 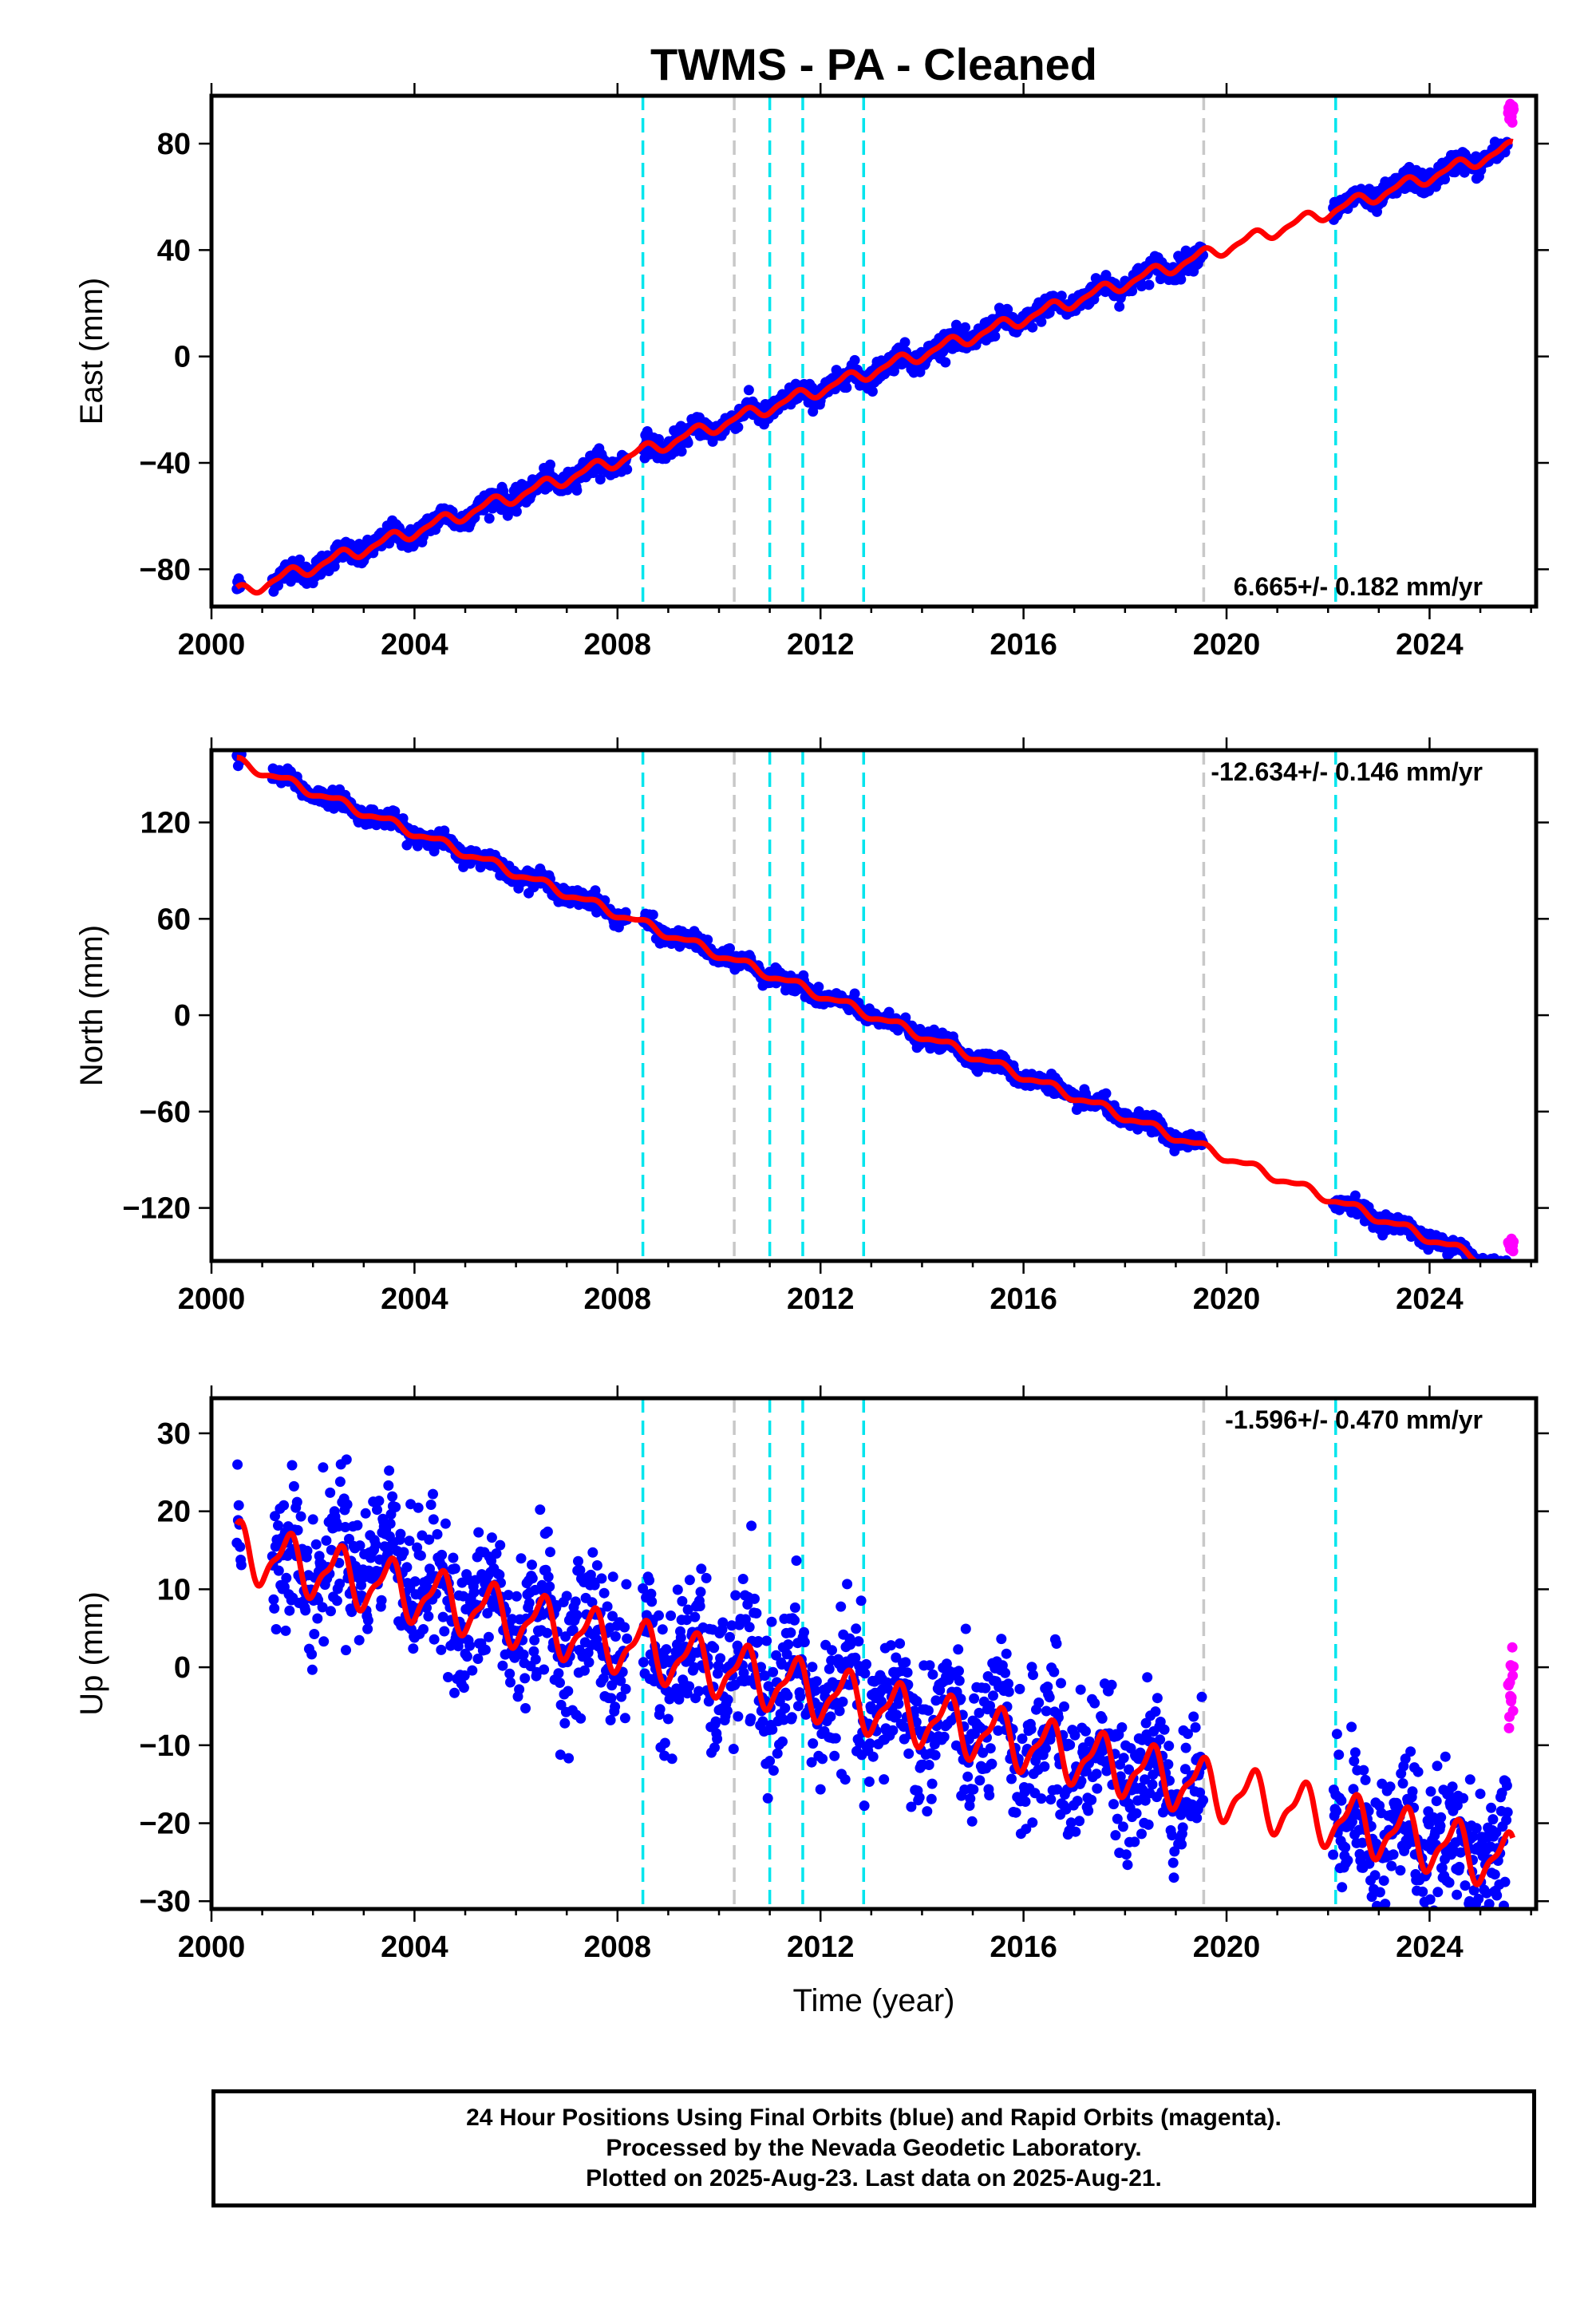 What do you see at coordinates (174, 920) in the screenshot?
I see `y-tick-label: 60` at bounding box center [174, 920].